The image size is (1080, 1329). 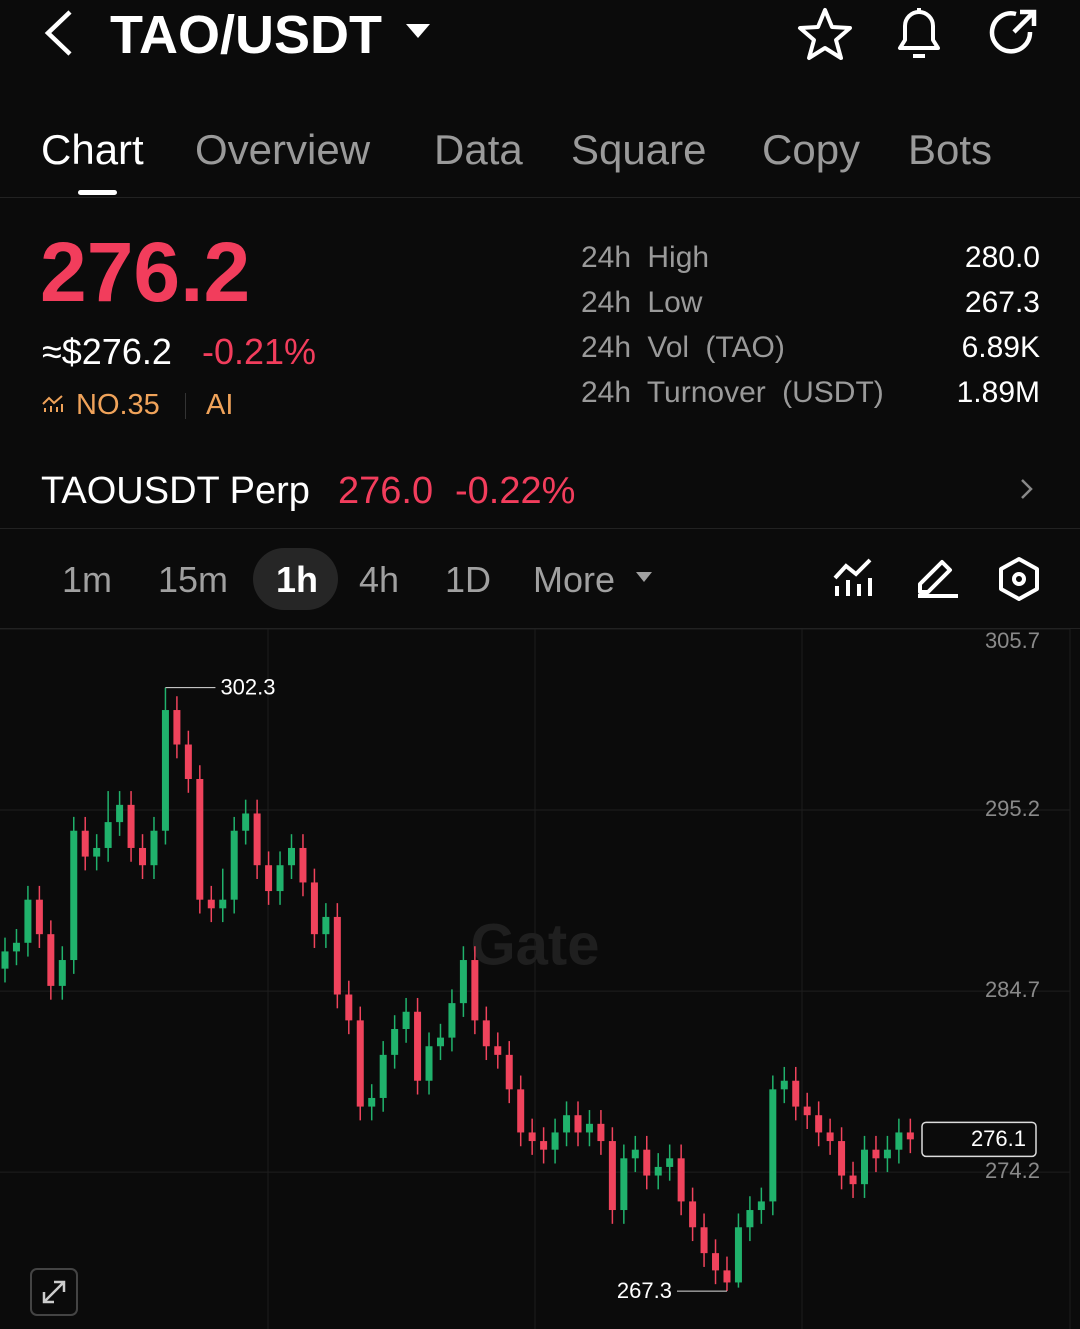 I want to click on interval: 4h, so click(x=379, y=579).